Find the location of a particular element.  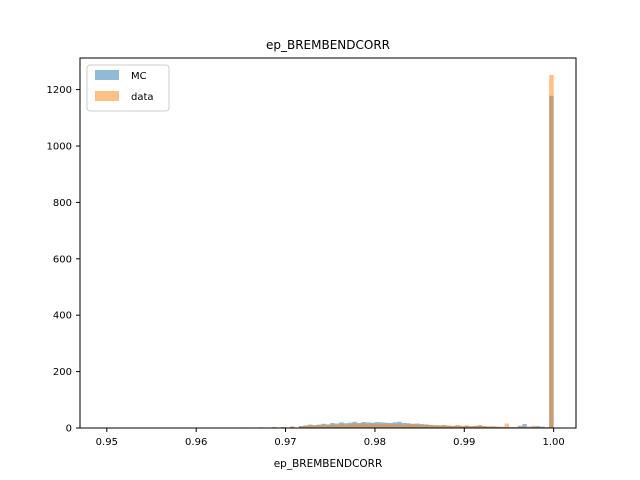

y-tick-label: 1200 is located at coordinates (59, 90).